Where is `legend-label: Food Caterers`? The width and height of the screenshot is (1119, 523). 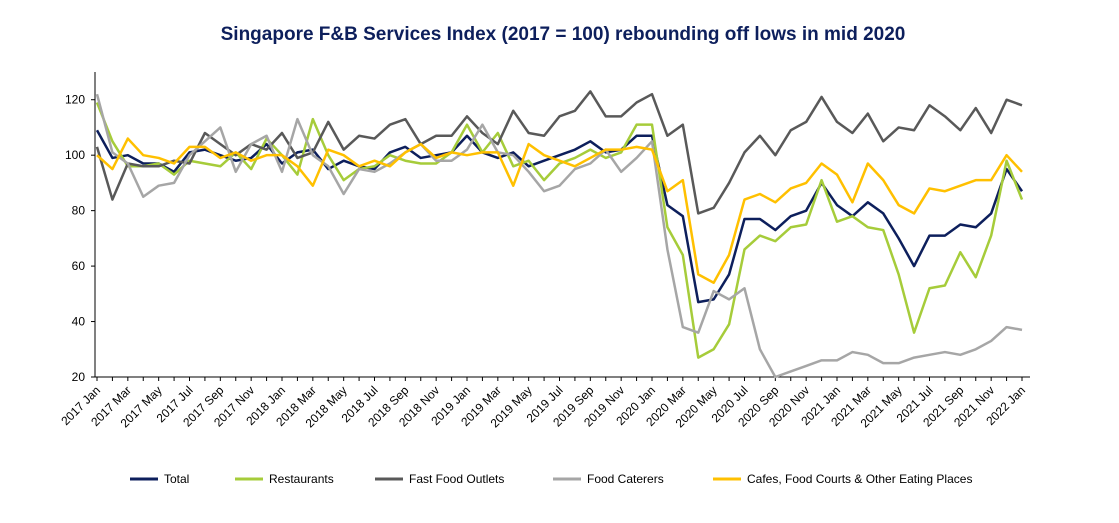 legend-label: Food Caterers is located at coordinates (625, 479).